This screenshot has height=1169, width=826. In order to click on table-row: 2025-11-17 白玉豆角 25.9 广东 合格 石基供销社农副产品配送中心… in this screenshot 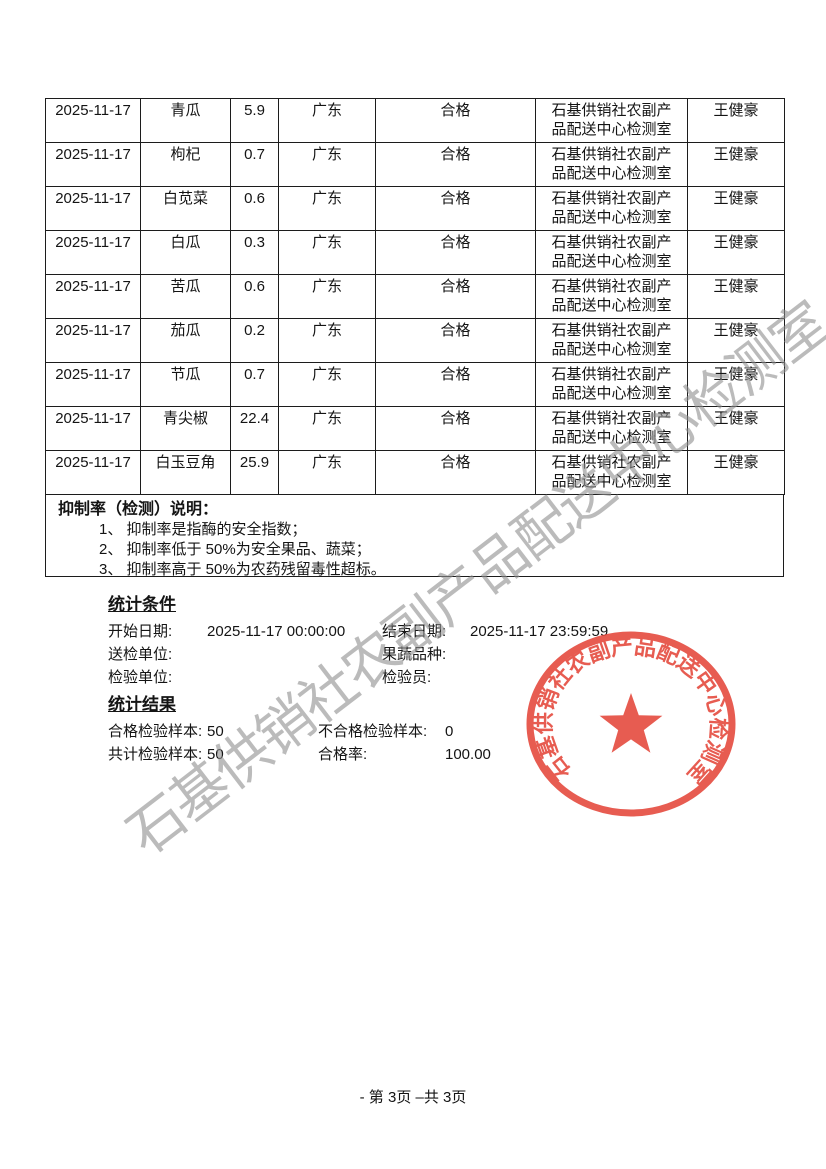, I will do `click(415, 472)`.